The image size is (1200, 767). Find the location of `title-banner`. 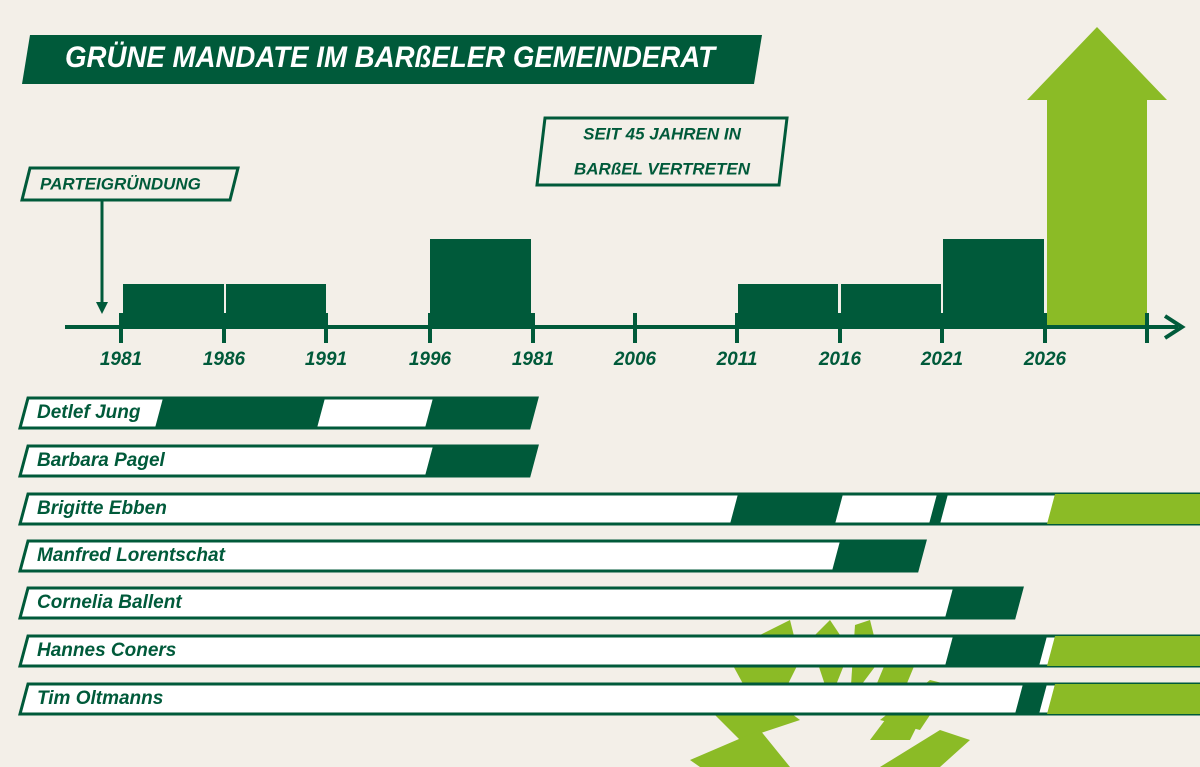

title-banner is located at coordinates (392, 59).